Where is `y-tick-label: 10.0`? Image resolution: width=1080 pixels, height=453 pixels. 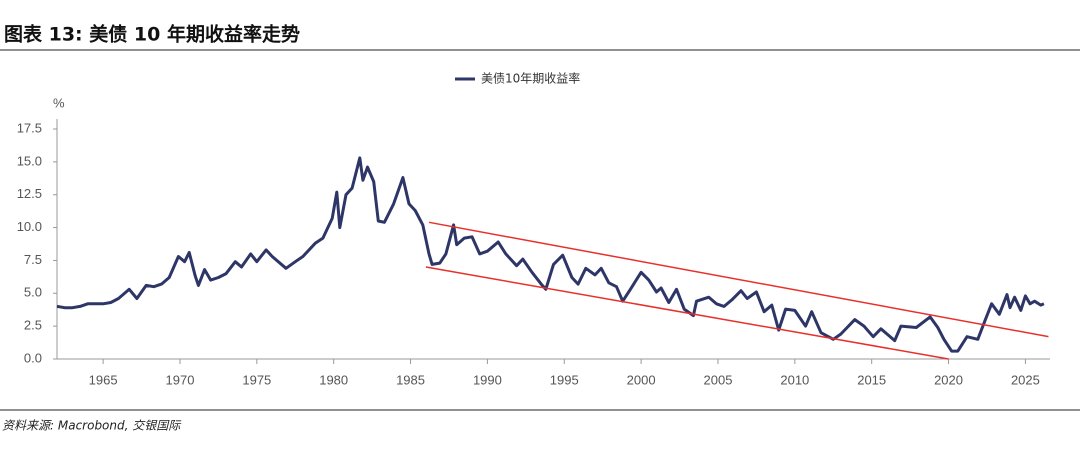
y-tick-label: 10.0 is located at coordinates (29, 226).